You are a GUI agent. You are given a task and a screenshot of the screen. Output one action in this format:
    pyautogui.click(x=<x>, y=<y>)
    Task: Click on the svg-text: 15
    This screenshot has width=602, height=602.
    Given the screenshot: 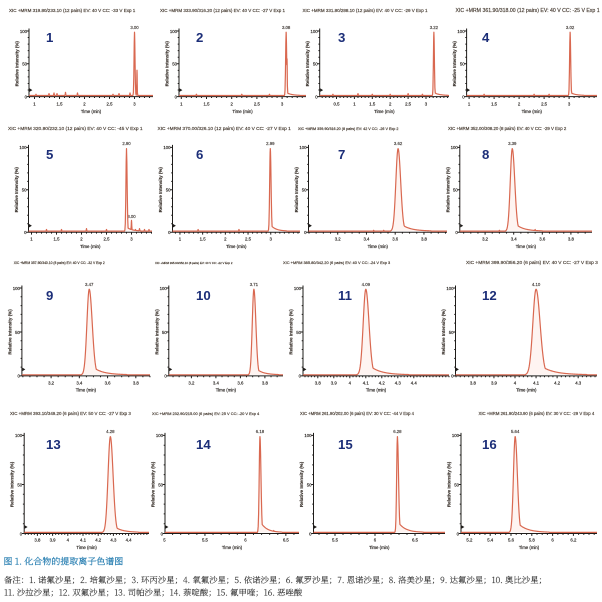 What is the action you would take?
    pyautogui.click(x=345, y=444)
    